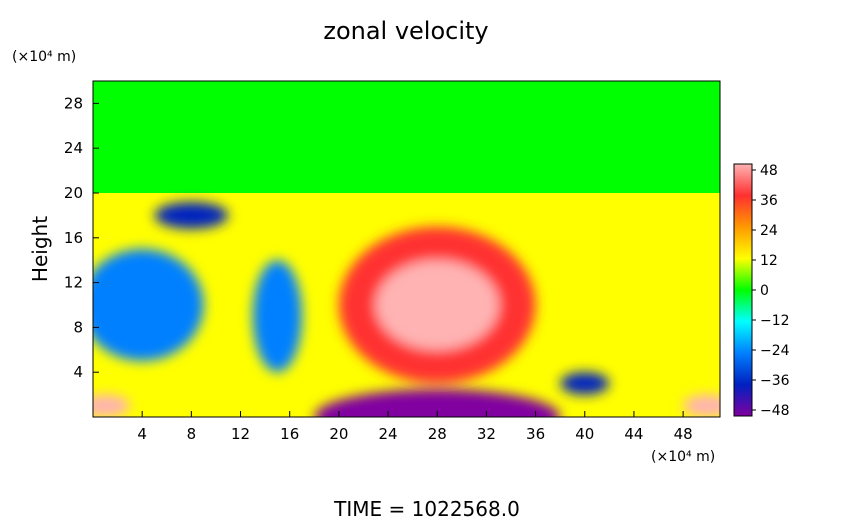  I want to click on x-tick-label: 12, so click(240, 434).